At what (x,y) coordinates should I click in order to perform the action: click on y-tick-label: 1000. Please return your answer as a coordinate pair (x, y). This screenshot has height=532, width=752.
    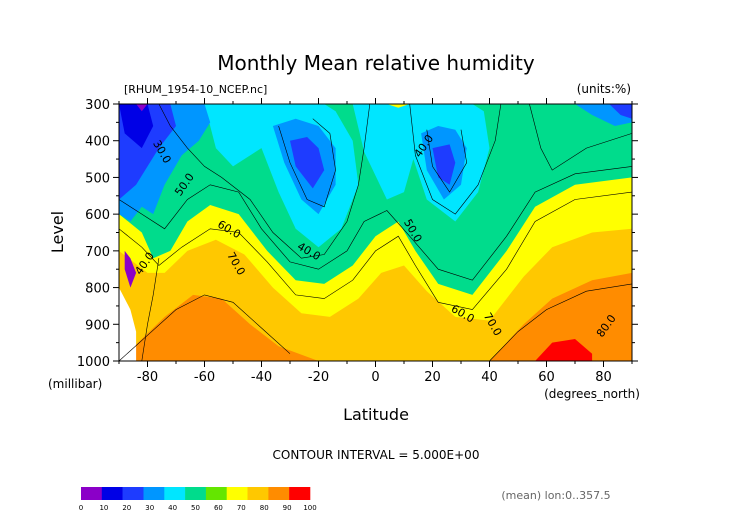
    Looking at the image, I should click on (93, 362).